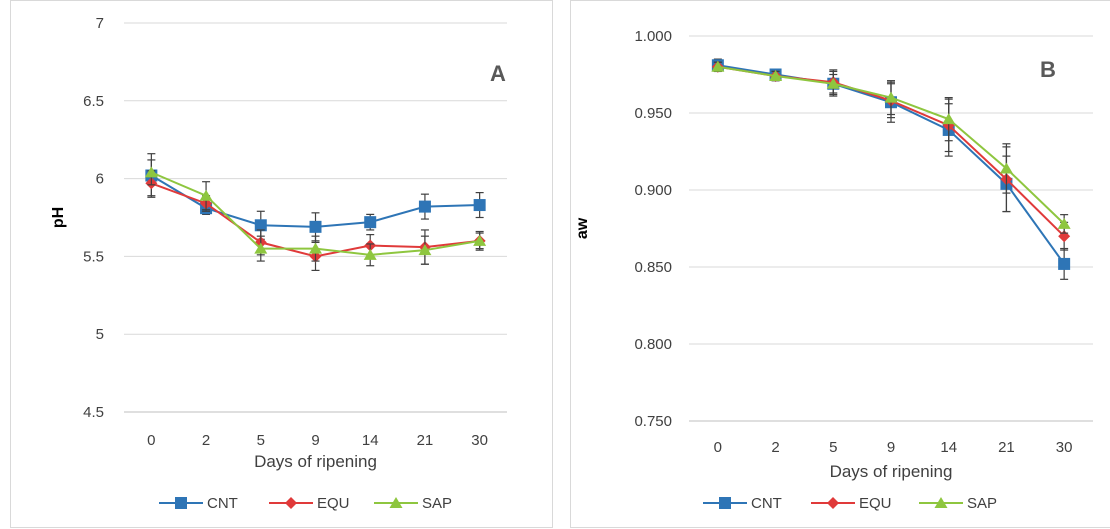 This screenshot has width=1110, height=529. Describe the element at coordinates (58, 217) in the screenshot. I see `y-axis-title-a: pH` at that location.